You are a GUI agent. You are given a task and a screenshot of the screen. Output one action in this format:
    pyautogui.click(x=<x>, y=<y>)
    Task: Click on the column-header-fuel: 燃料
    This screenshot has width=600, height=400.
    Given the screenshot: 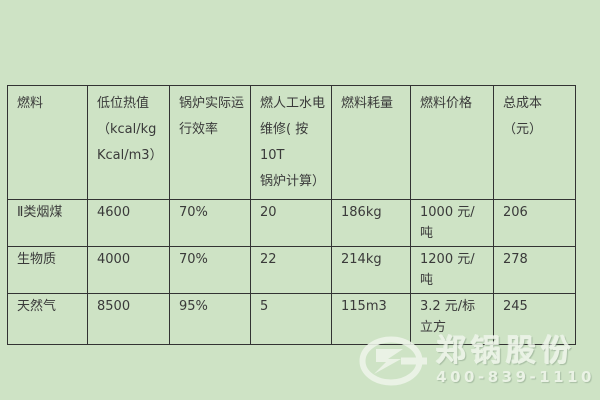 What is the action you would take?
    pyautogui.click(x=47, y=142)
    